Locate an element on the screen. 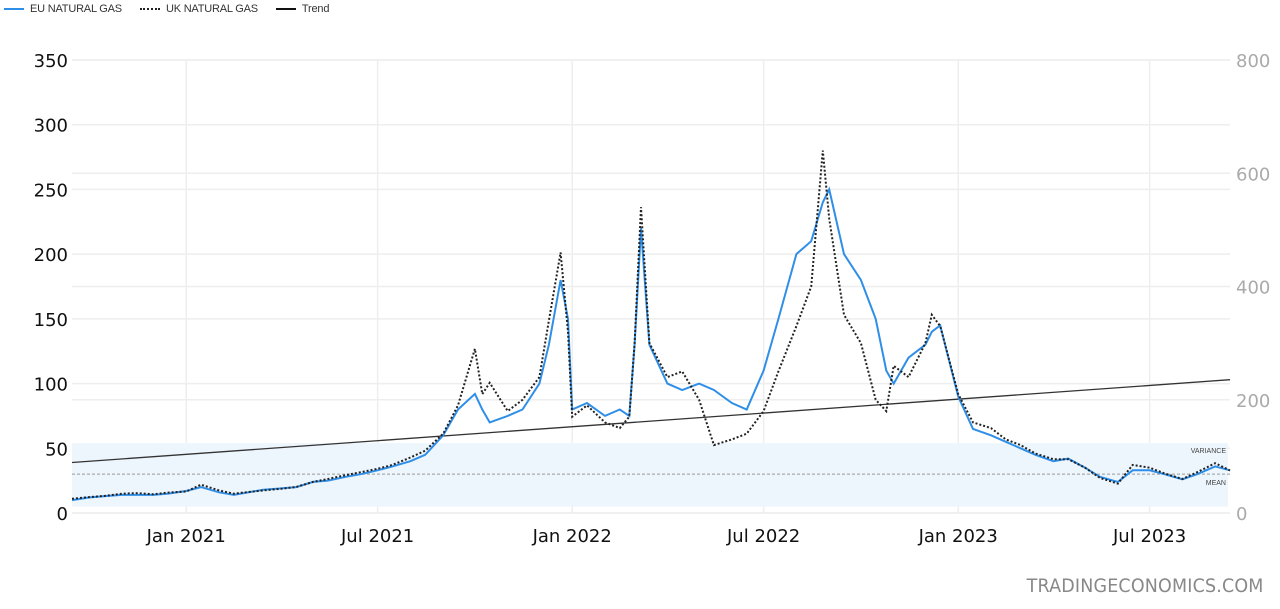  legend-trend-label: Trend is located at coordinates (315, 9).